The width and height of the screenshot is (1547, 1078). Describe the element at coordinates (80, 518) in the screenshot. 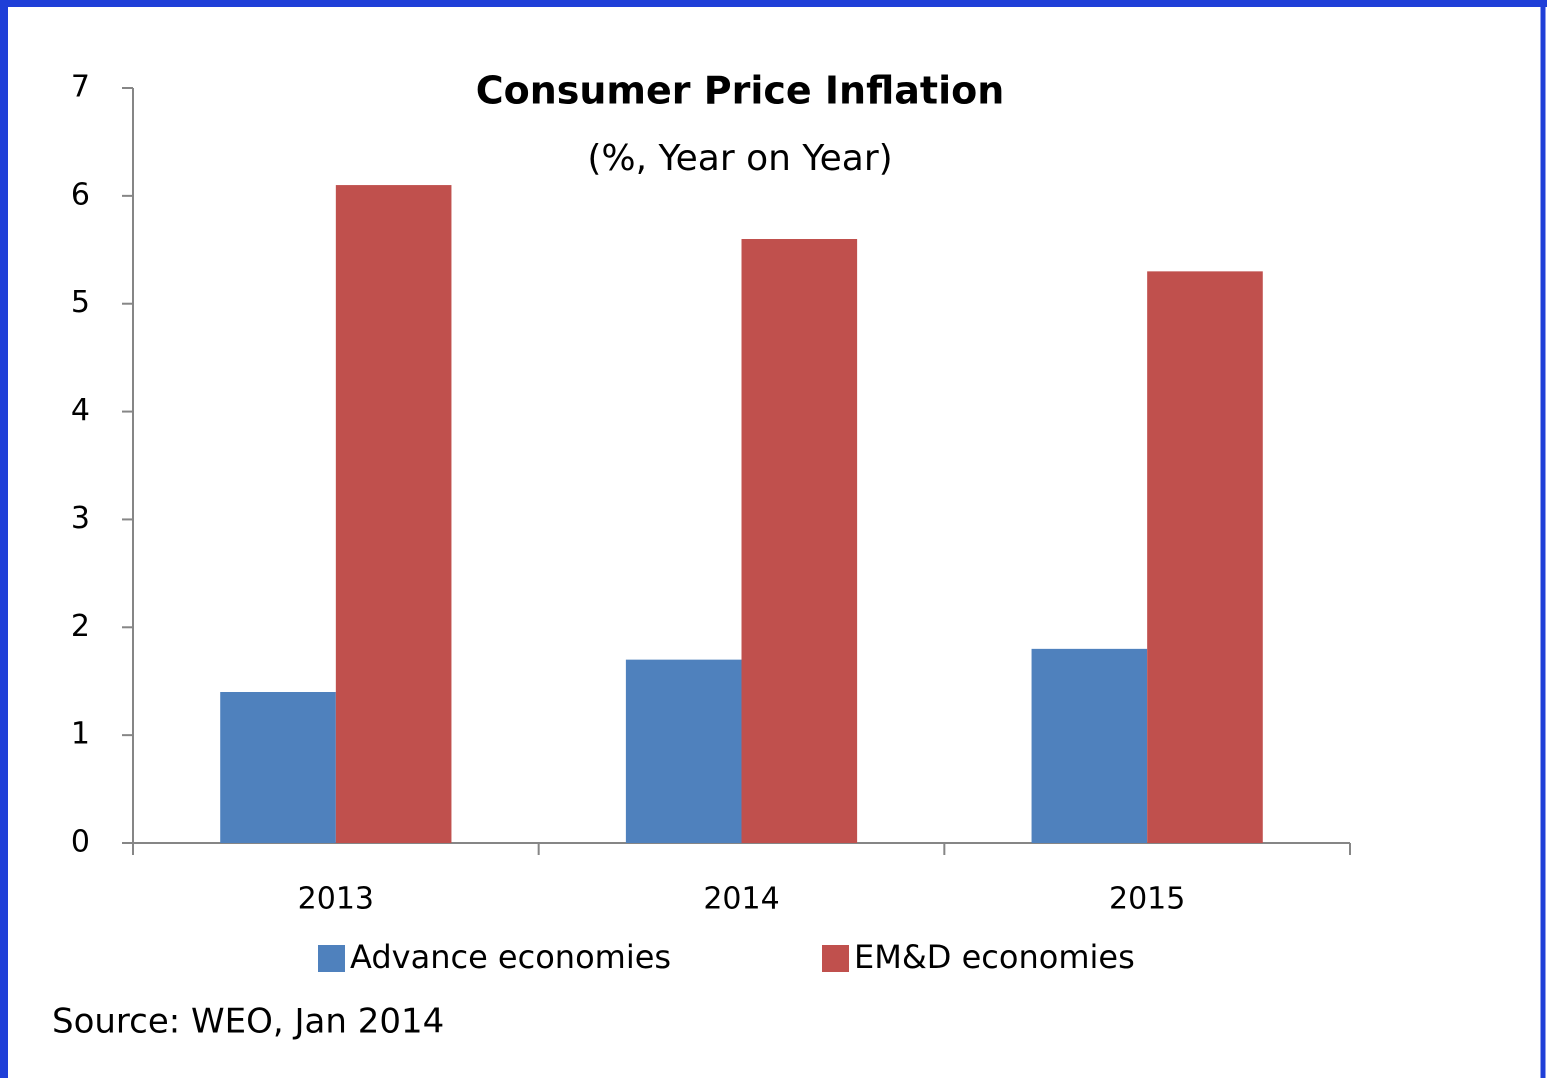

I see `y-tick-label: 3` at that location.